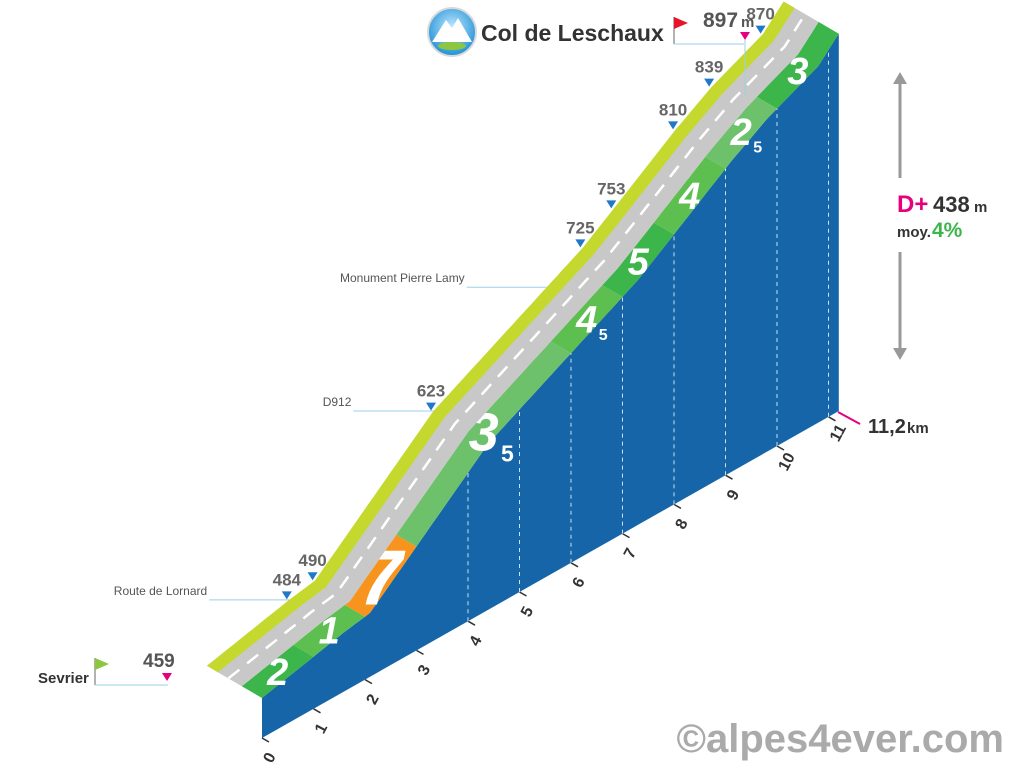 Image resolution: width=1024 pixels, height=768 pixels. I want to click on altitude-marker-label: 490, so click(312, 560).